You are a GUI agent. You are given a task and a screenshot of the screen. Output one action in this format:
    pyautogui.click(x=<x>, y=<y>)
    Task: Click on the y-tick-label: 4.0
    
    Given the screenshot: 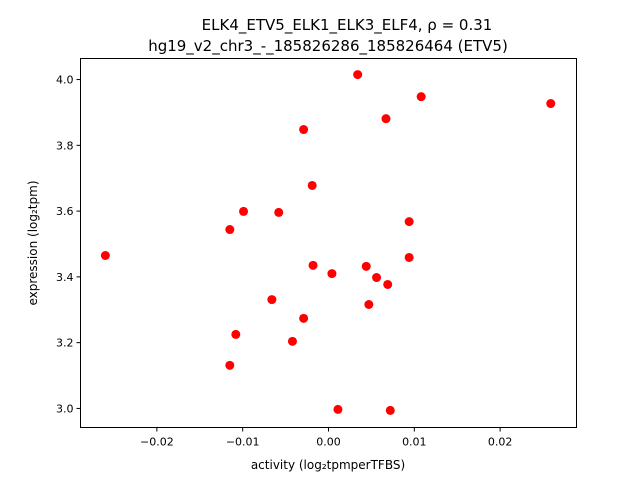 What is the action you would take?
    pyautogui.click(x=65, y=80)
    